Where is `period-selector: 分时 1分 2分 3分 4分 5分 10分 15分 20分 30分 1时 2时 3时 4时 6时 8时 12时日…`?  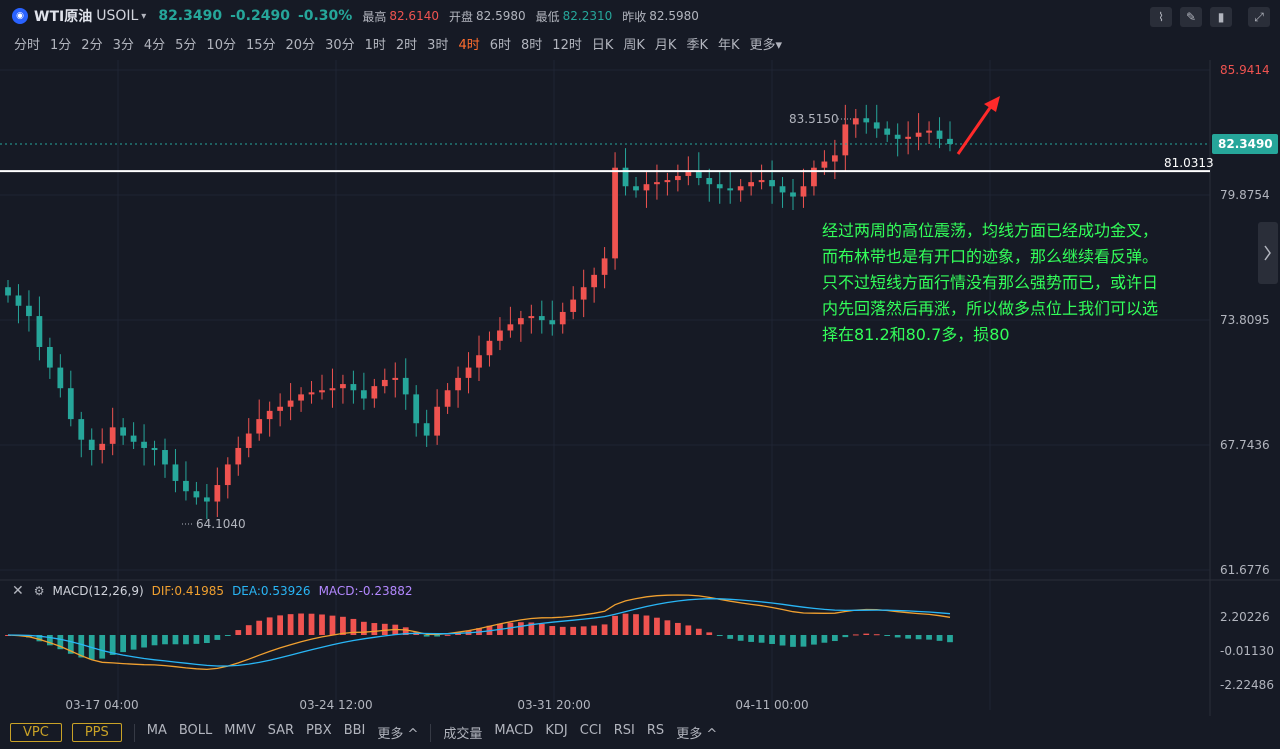 period-selector: 分时 1分 2分 3分 4分 5分 10分 15分 20分 30分 1时 2时 3时 4时 6时 8时 12时日… is located at coordinates (403, 43).